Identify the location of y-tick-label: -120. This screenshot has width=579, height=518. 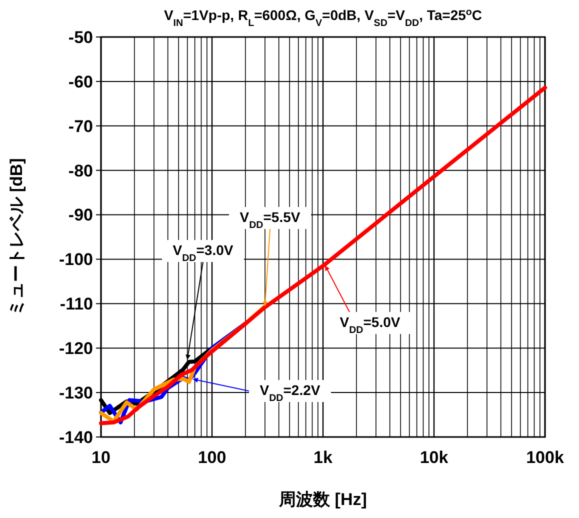
(75, 348).